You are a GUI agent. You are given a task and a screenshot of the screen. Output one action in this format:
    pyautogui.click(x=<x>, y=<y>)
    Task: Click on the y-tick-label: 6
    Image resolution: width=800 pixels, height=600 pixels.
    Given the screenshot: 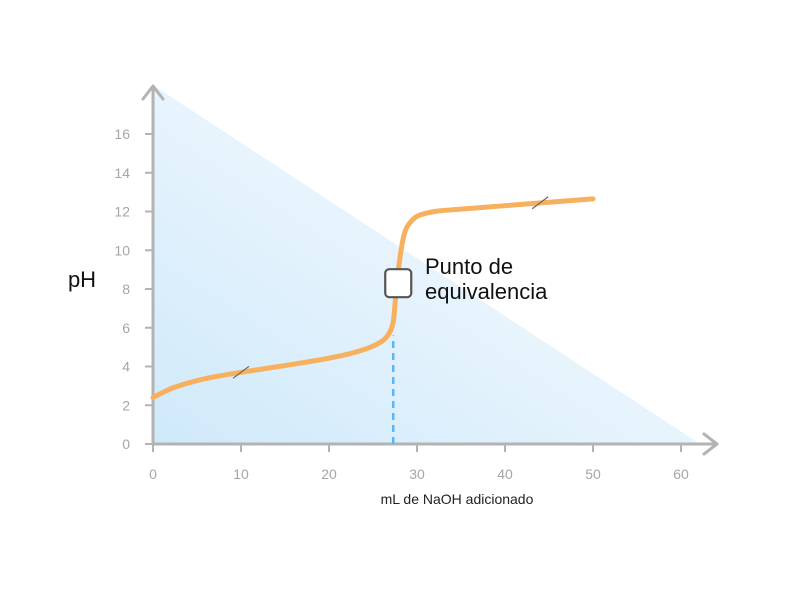 What is the action you would take?
    pyautogui.click(x=126, y=328)
    